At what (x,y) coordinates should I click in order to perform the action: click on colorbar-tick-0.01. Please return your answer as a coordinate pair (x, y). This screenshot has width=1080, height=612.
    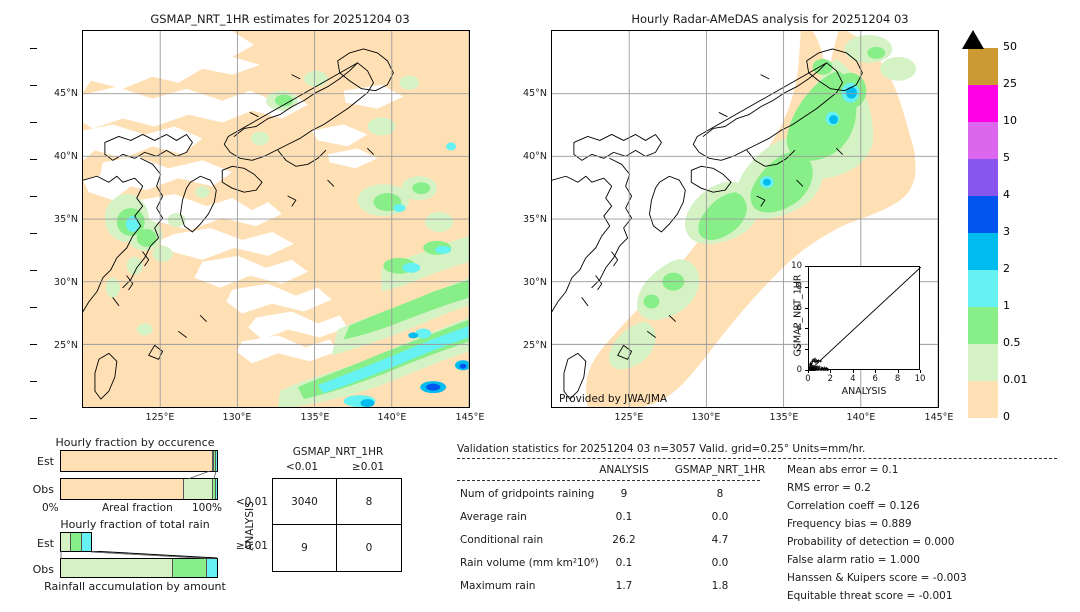
    Looking at the image, I should click on (33, 381).